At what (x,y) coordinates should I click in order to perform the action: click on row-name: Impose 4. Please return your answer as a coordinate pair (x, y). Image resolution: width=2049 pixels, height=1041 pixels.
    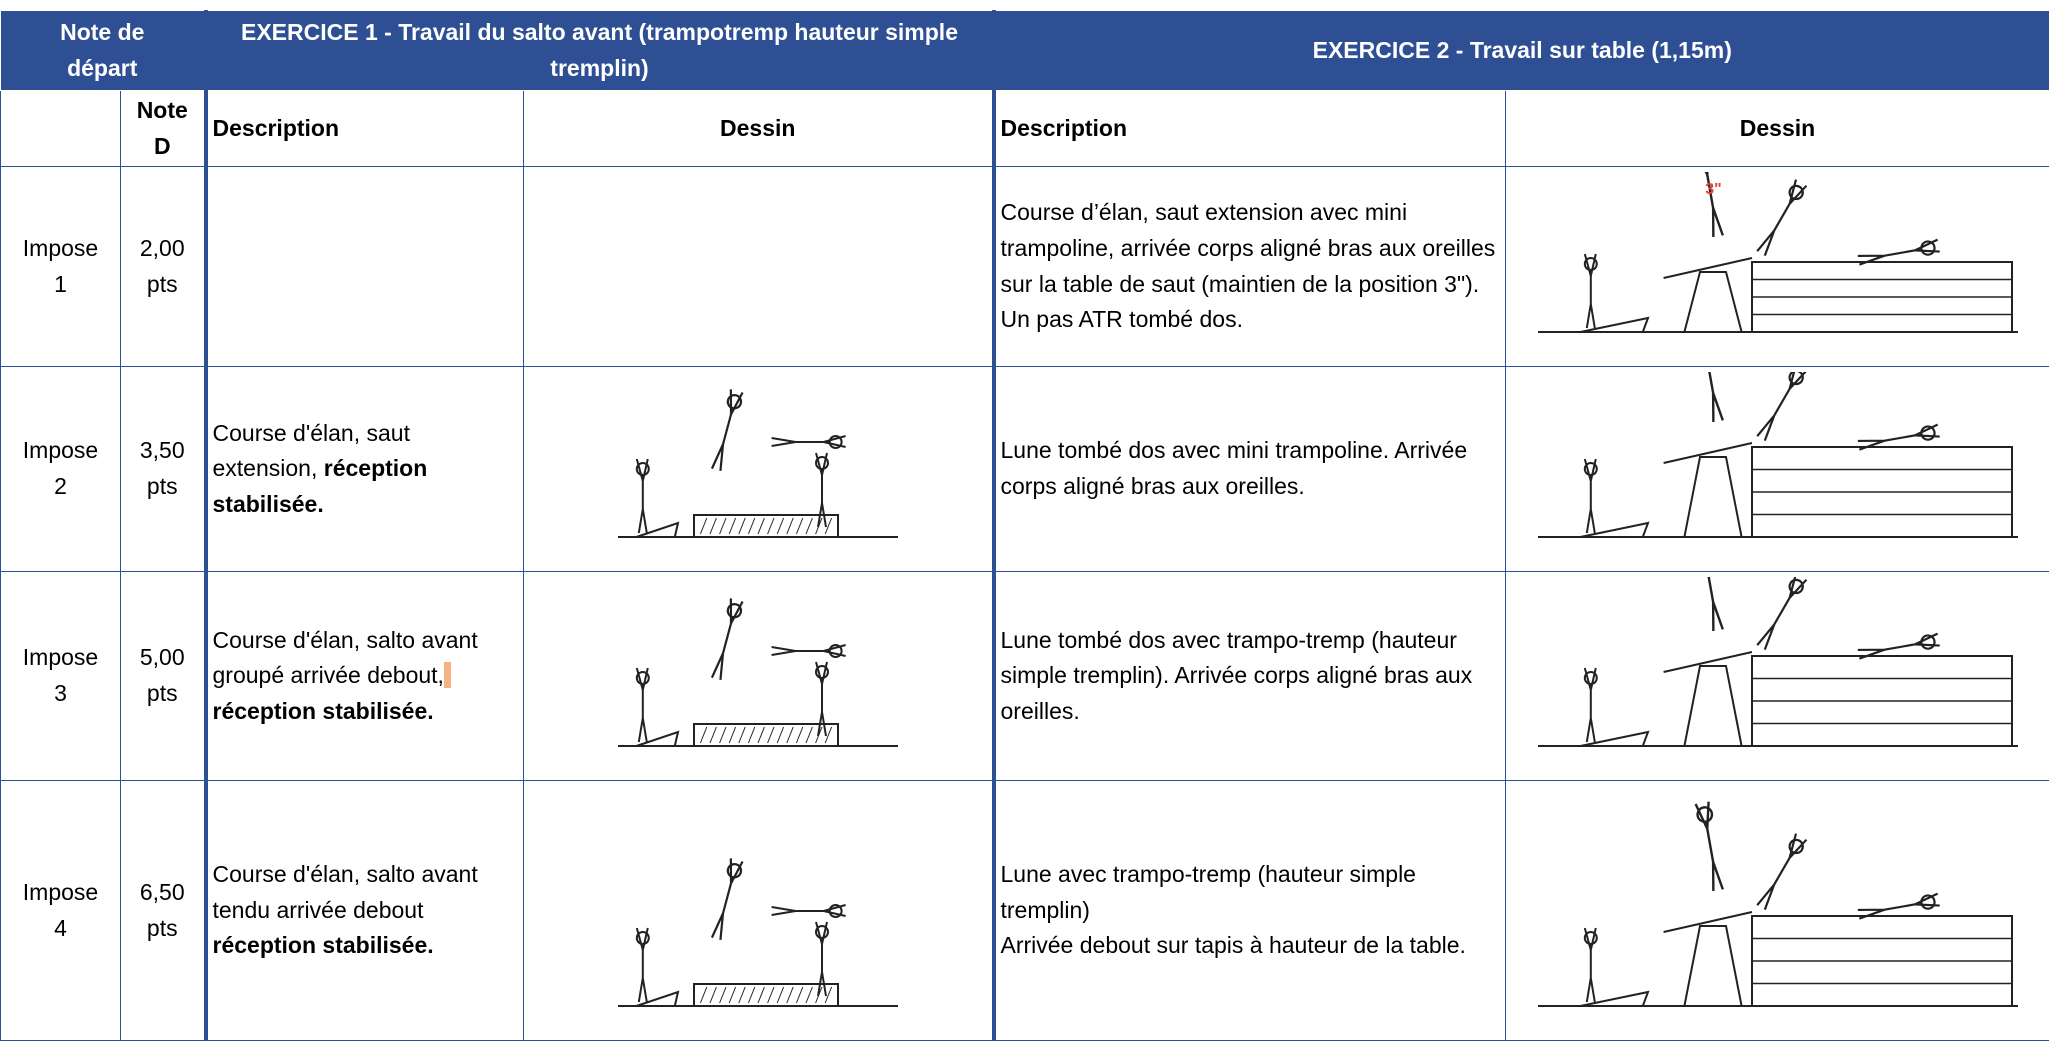
    Looking at the image, I should click on (60, 909).